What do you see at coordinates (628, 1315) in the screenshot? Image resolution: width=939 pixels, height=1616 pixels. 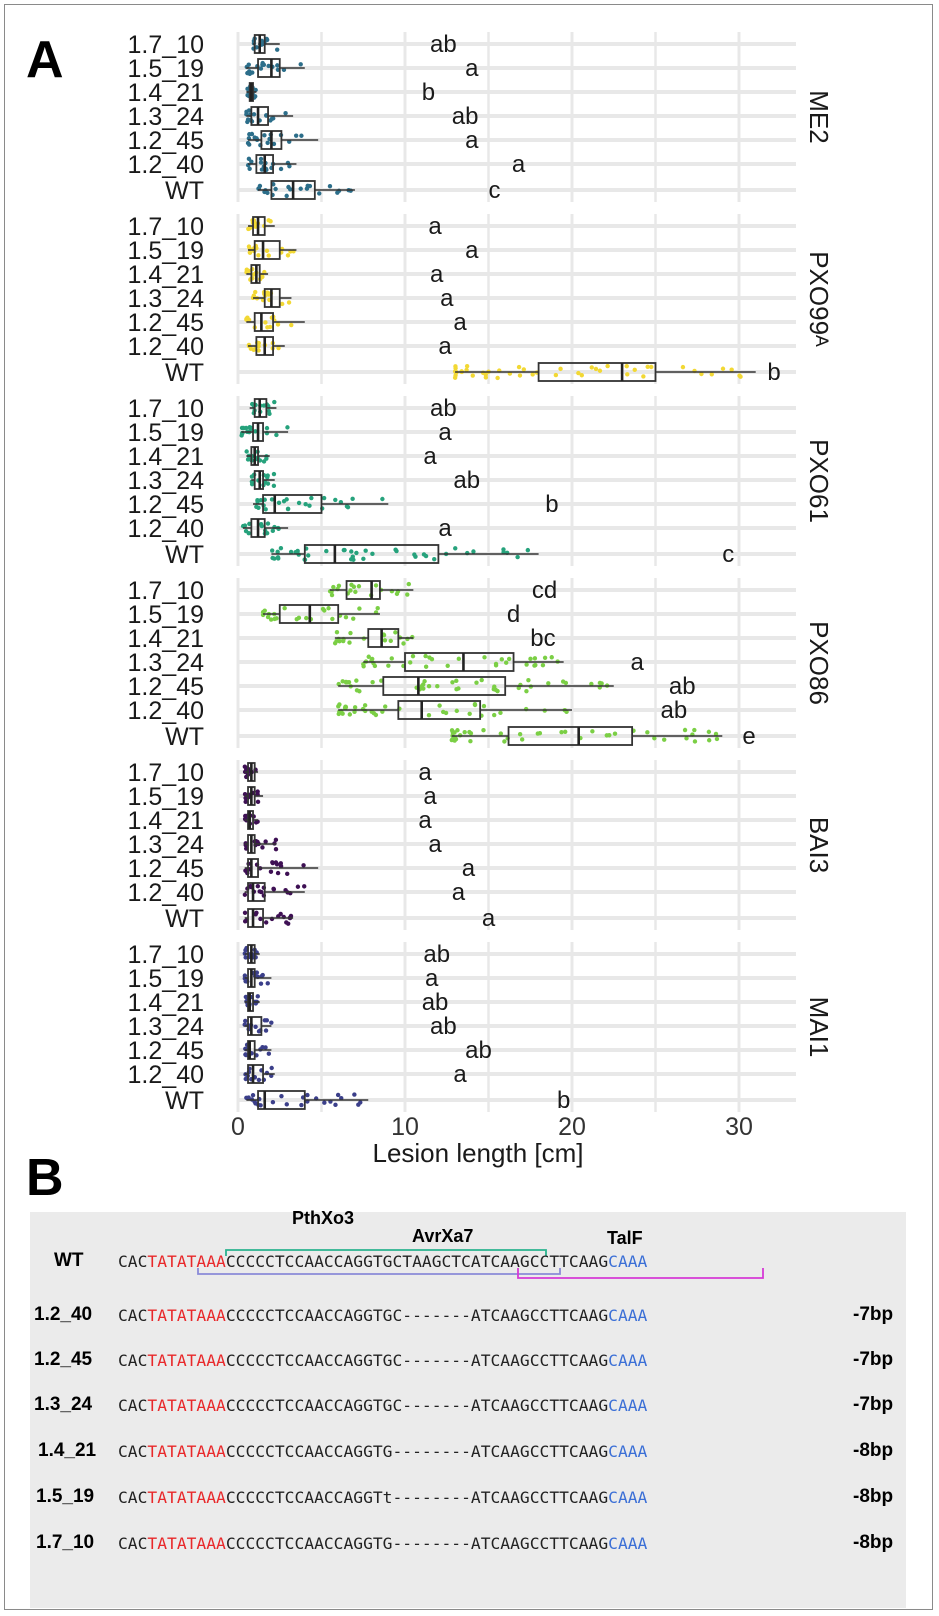 I see `sequence-suffix: CAAA` at bounding box center [628, 1315].